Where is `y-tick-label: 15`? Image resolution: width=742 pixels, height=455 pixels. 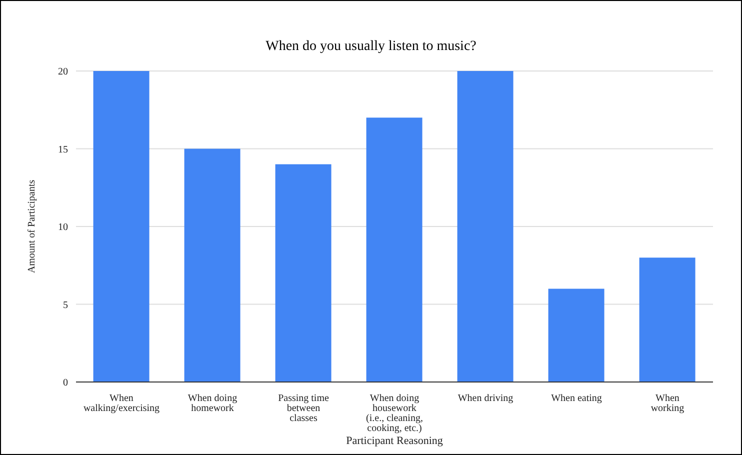 y-tick-label: 15 is located at coordinates (63, 150).